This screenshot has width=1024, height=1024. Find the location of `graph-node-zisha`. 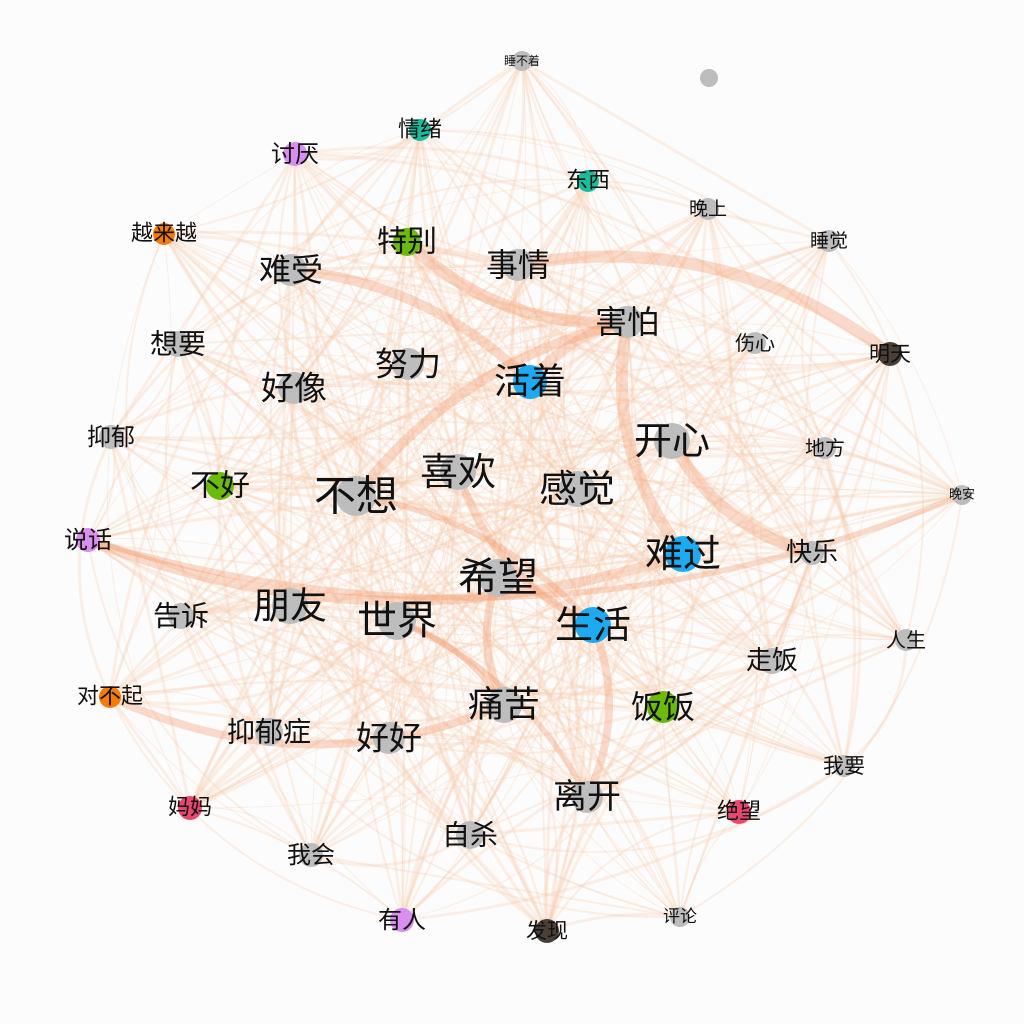

graph-node-zisha is located at coordinates (470, 835).